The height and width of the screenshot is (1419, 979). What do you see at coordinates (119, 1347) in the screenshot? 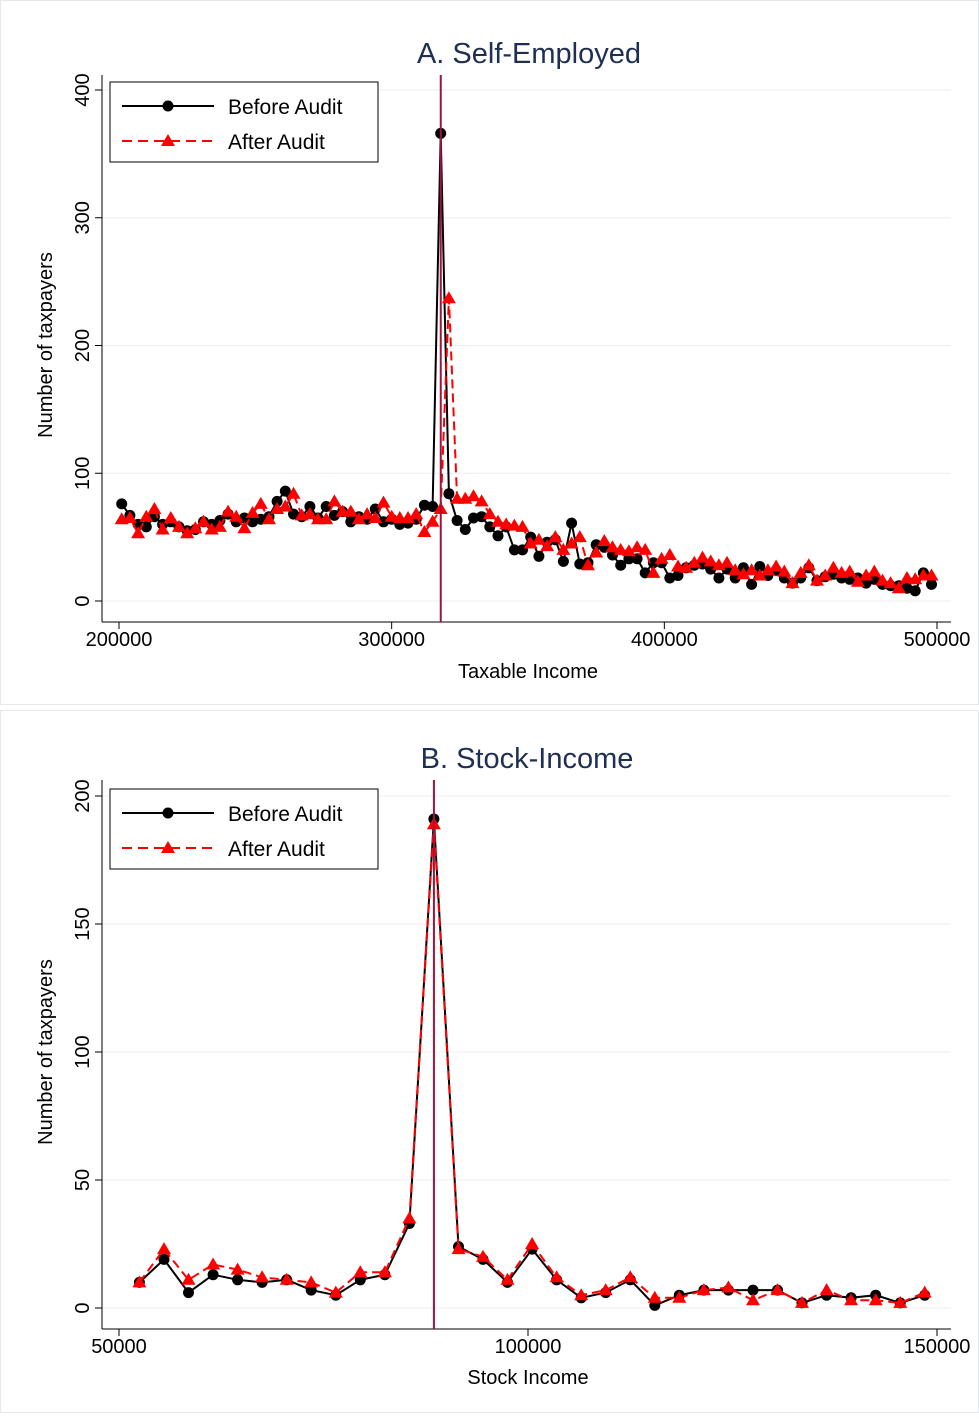
I see `x-tick-label: 50000` at bounding box center [119, 1347].